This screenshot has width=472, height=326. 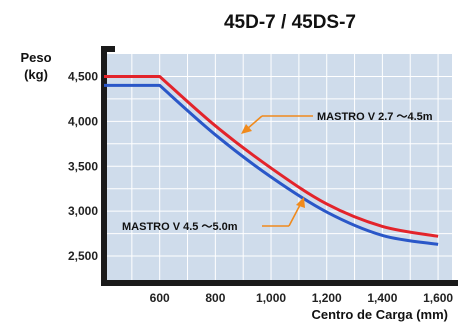 What do you see at coordinates (83, 211) in the screenshot?
I see `y-tick-label: 3,000` at bounding box center [83, 211].